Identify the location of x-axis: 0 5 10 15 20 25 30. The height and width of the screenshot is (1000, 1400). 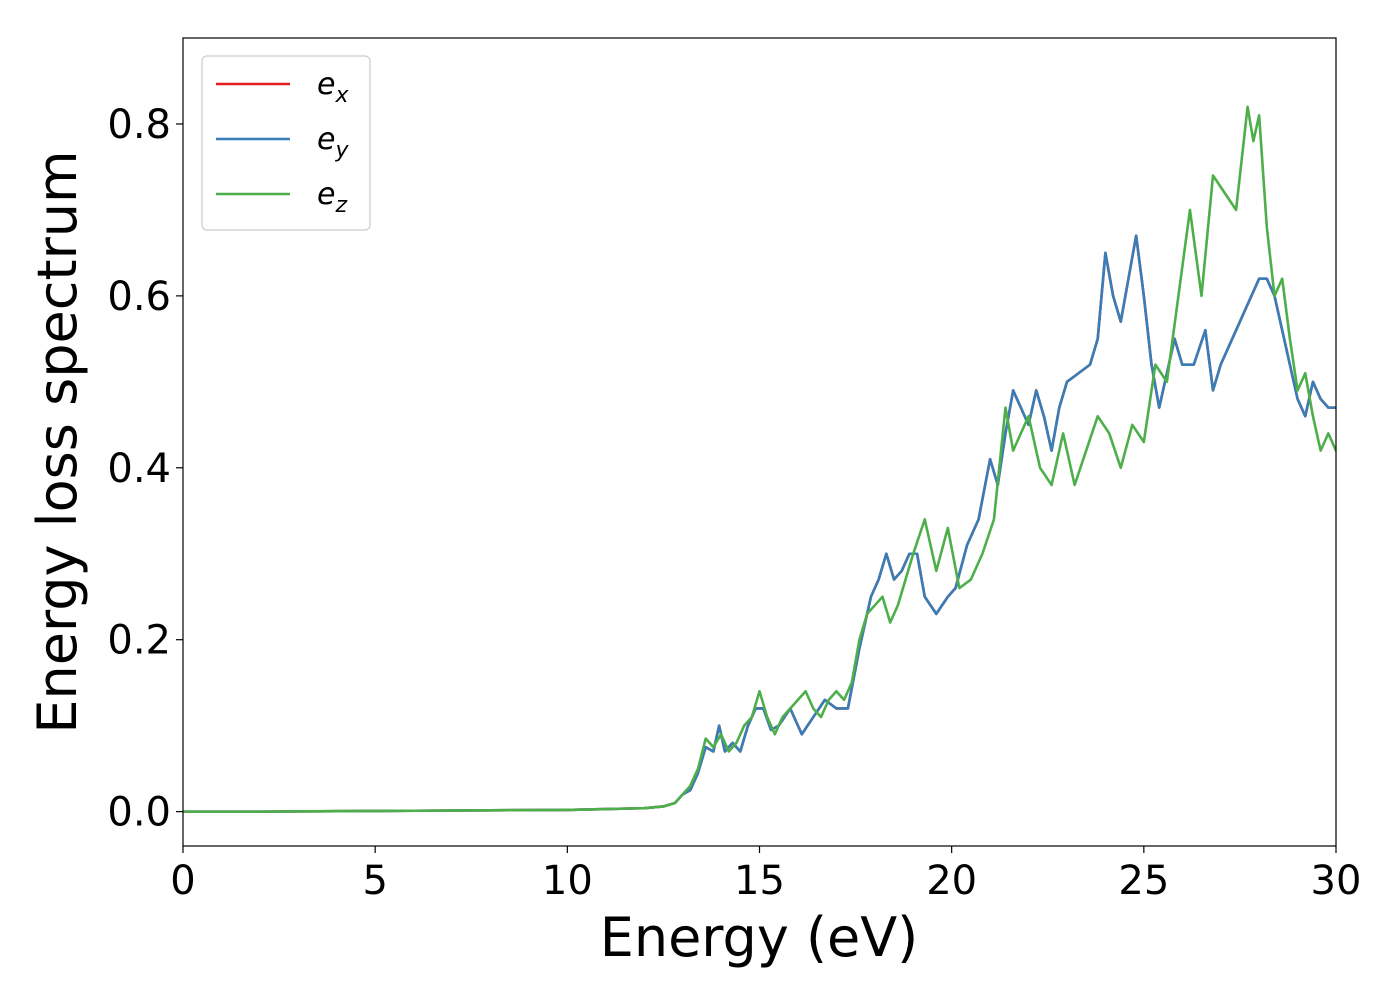
(765, 875).